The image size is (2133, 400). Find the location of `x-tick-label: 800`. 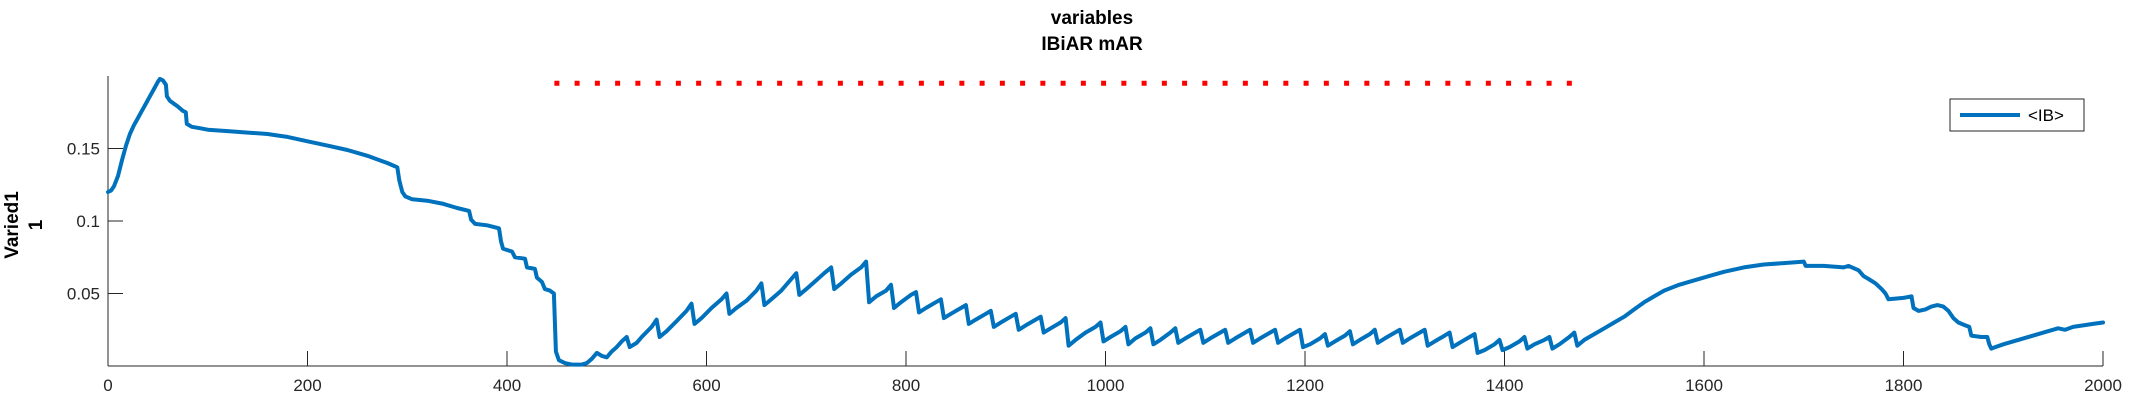

x-tick-label: 800 is located at coordinates (906, 385).